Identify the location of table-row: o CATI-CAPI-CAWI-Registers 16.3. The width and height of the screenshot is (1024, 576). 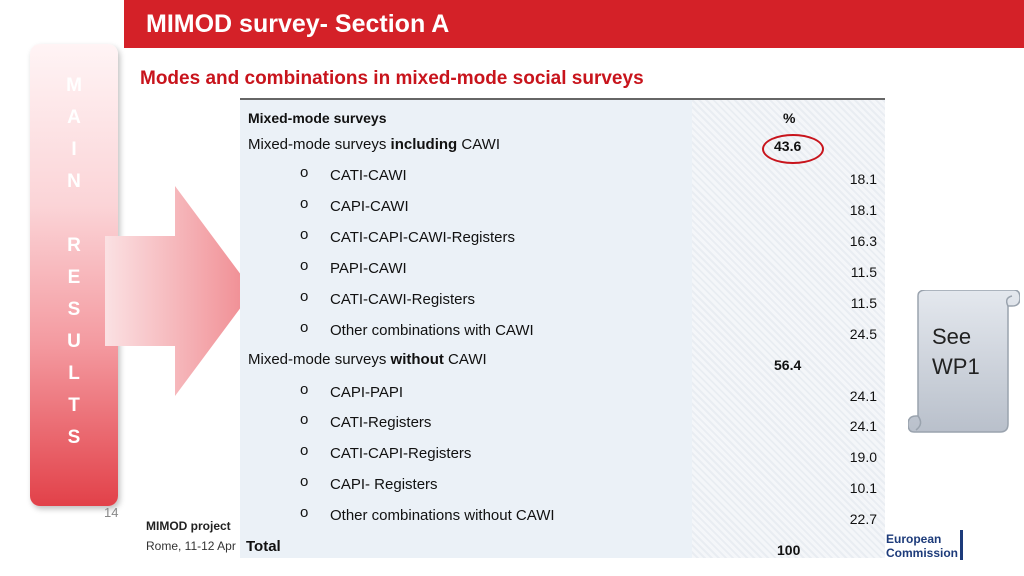
(562, 242).